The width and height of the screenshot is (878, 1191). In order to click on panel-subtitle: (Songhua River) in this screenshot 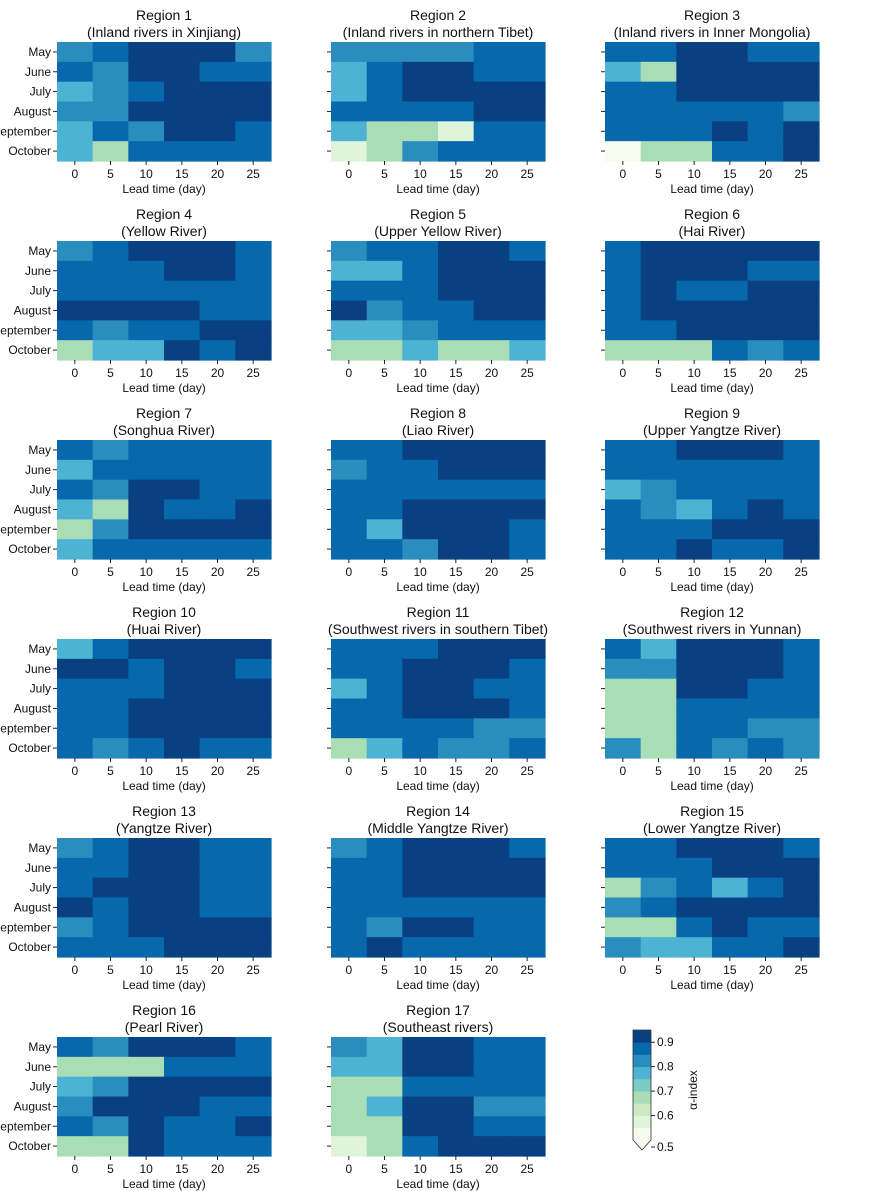, I will do `click(164, 430)`.